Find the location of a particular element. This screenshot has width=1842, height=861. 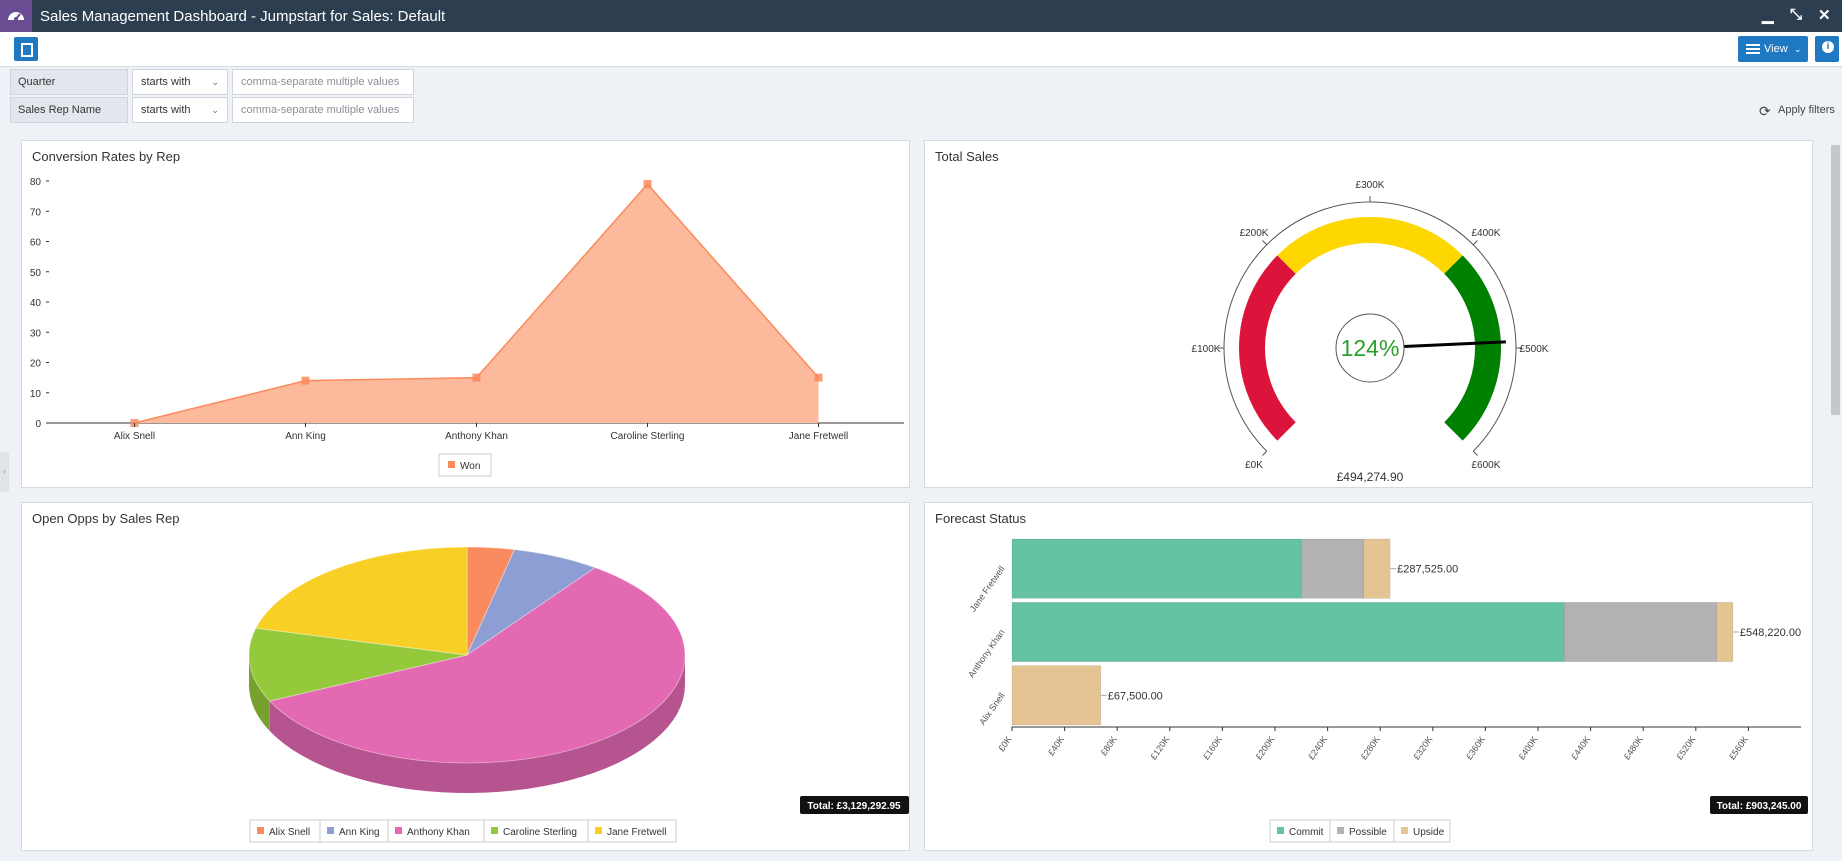

scrollbar-thumb is located at coordinates (1835, 280).